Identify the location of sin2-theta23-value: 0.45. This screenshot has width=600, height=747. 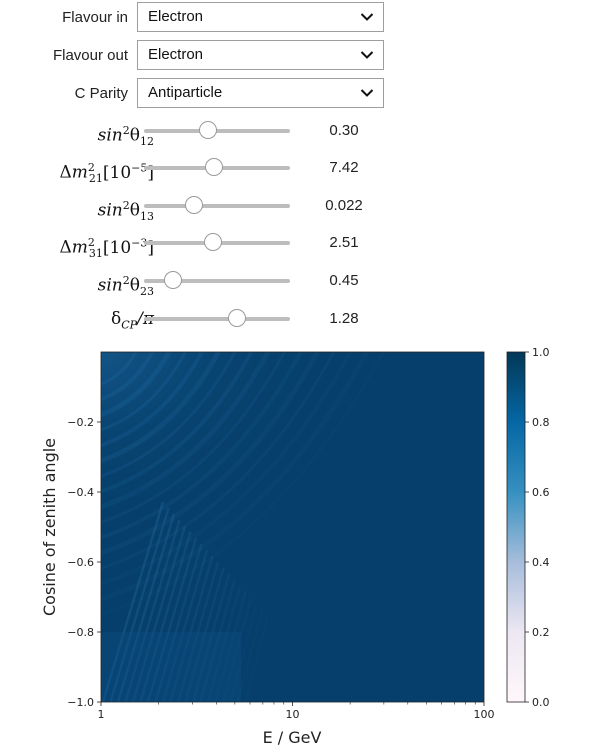
(344, 280).